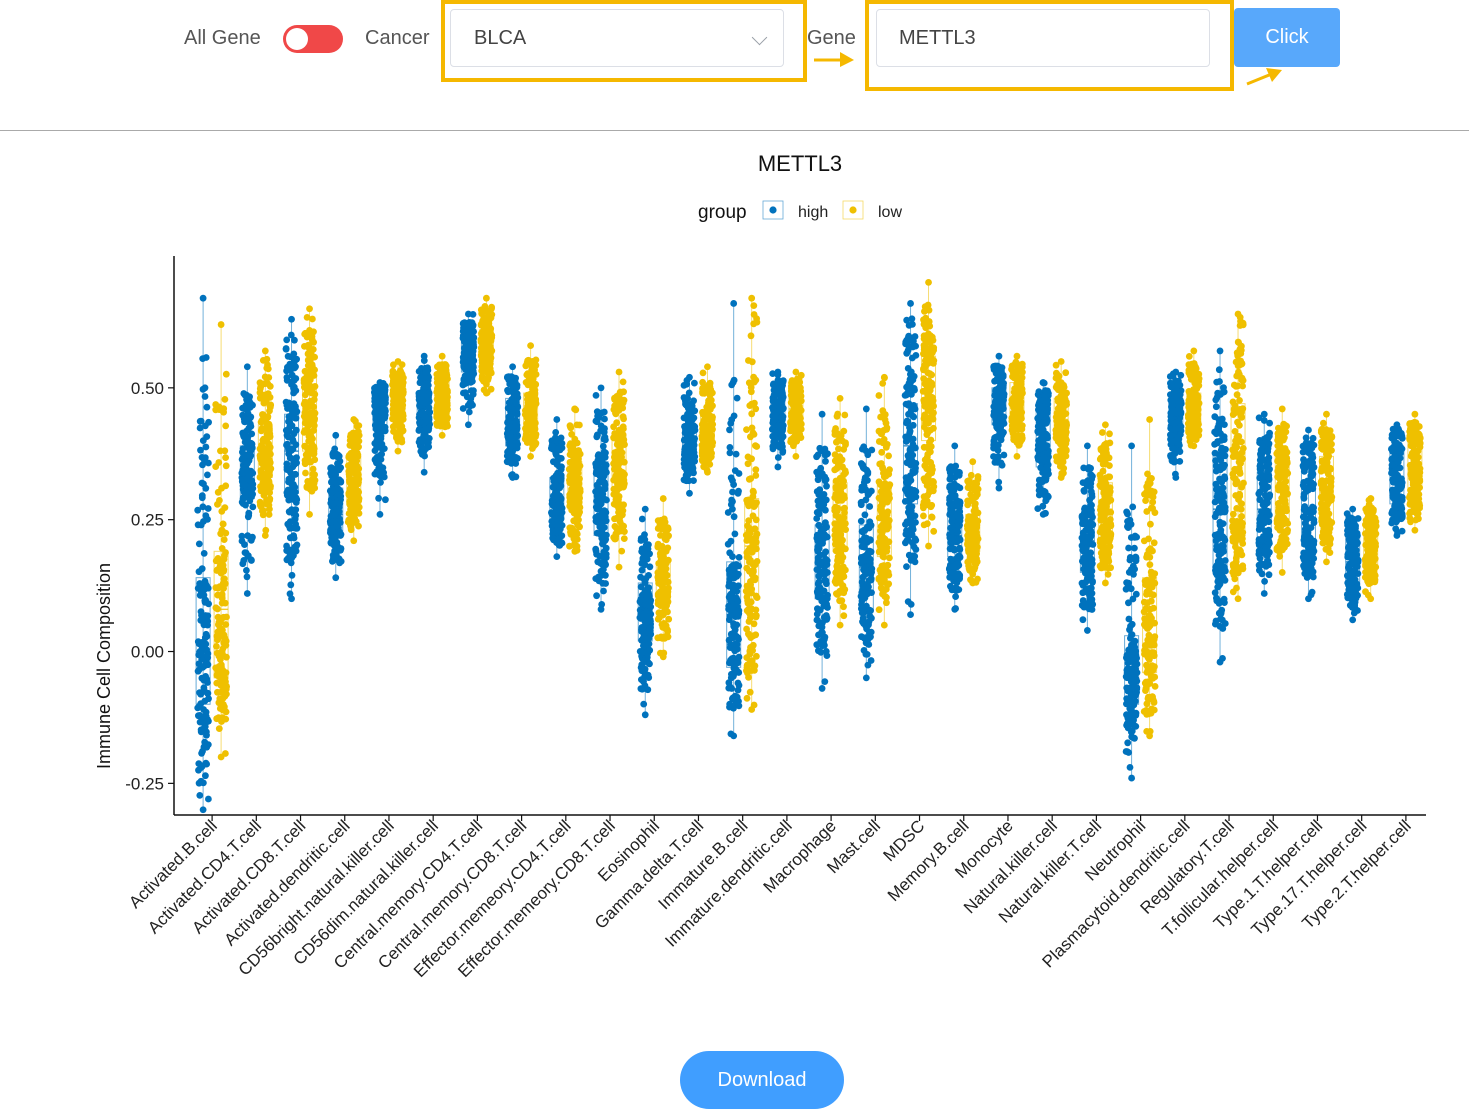  I want to click on box-high-CD56bright.natural.killer.cell, so click(380, 448).